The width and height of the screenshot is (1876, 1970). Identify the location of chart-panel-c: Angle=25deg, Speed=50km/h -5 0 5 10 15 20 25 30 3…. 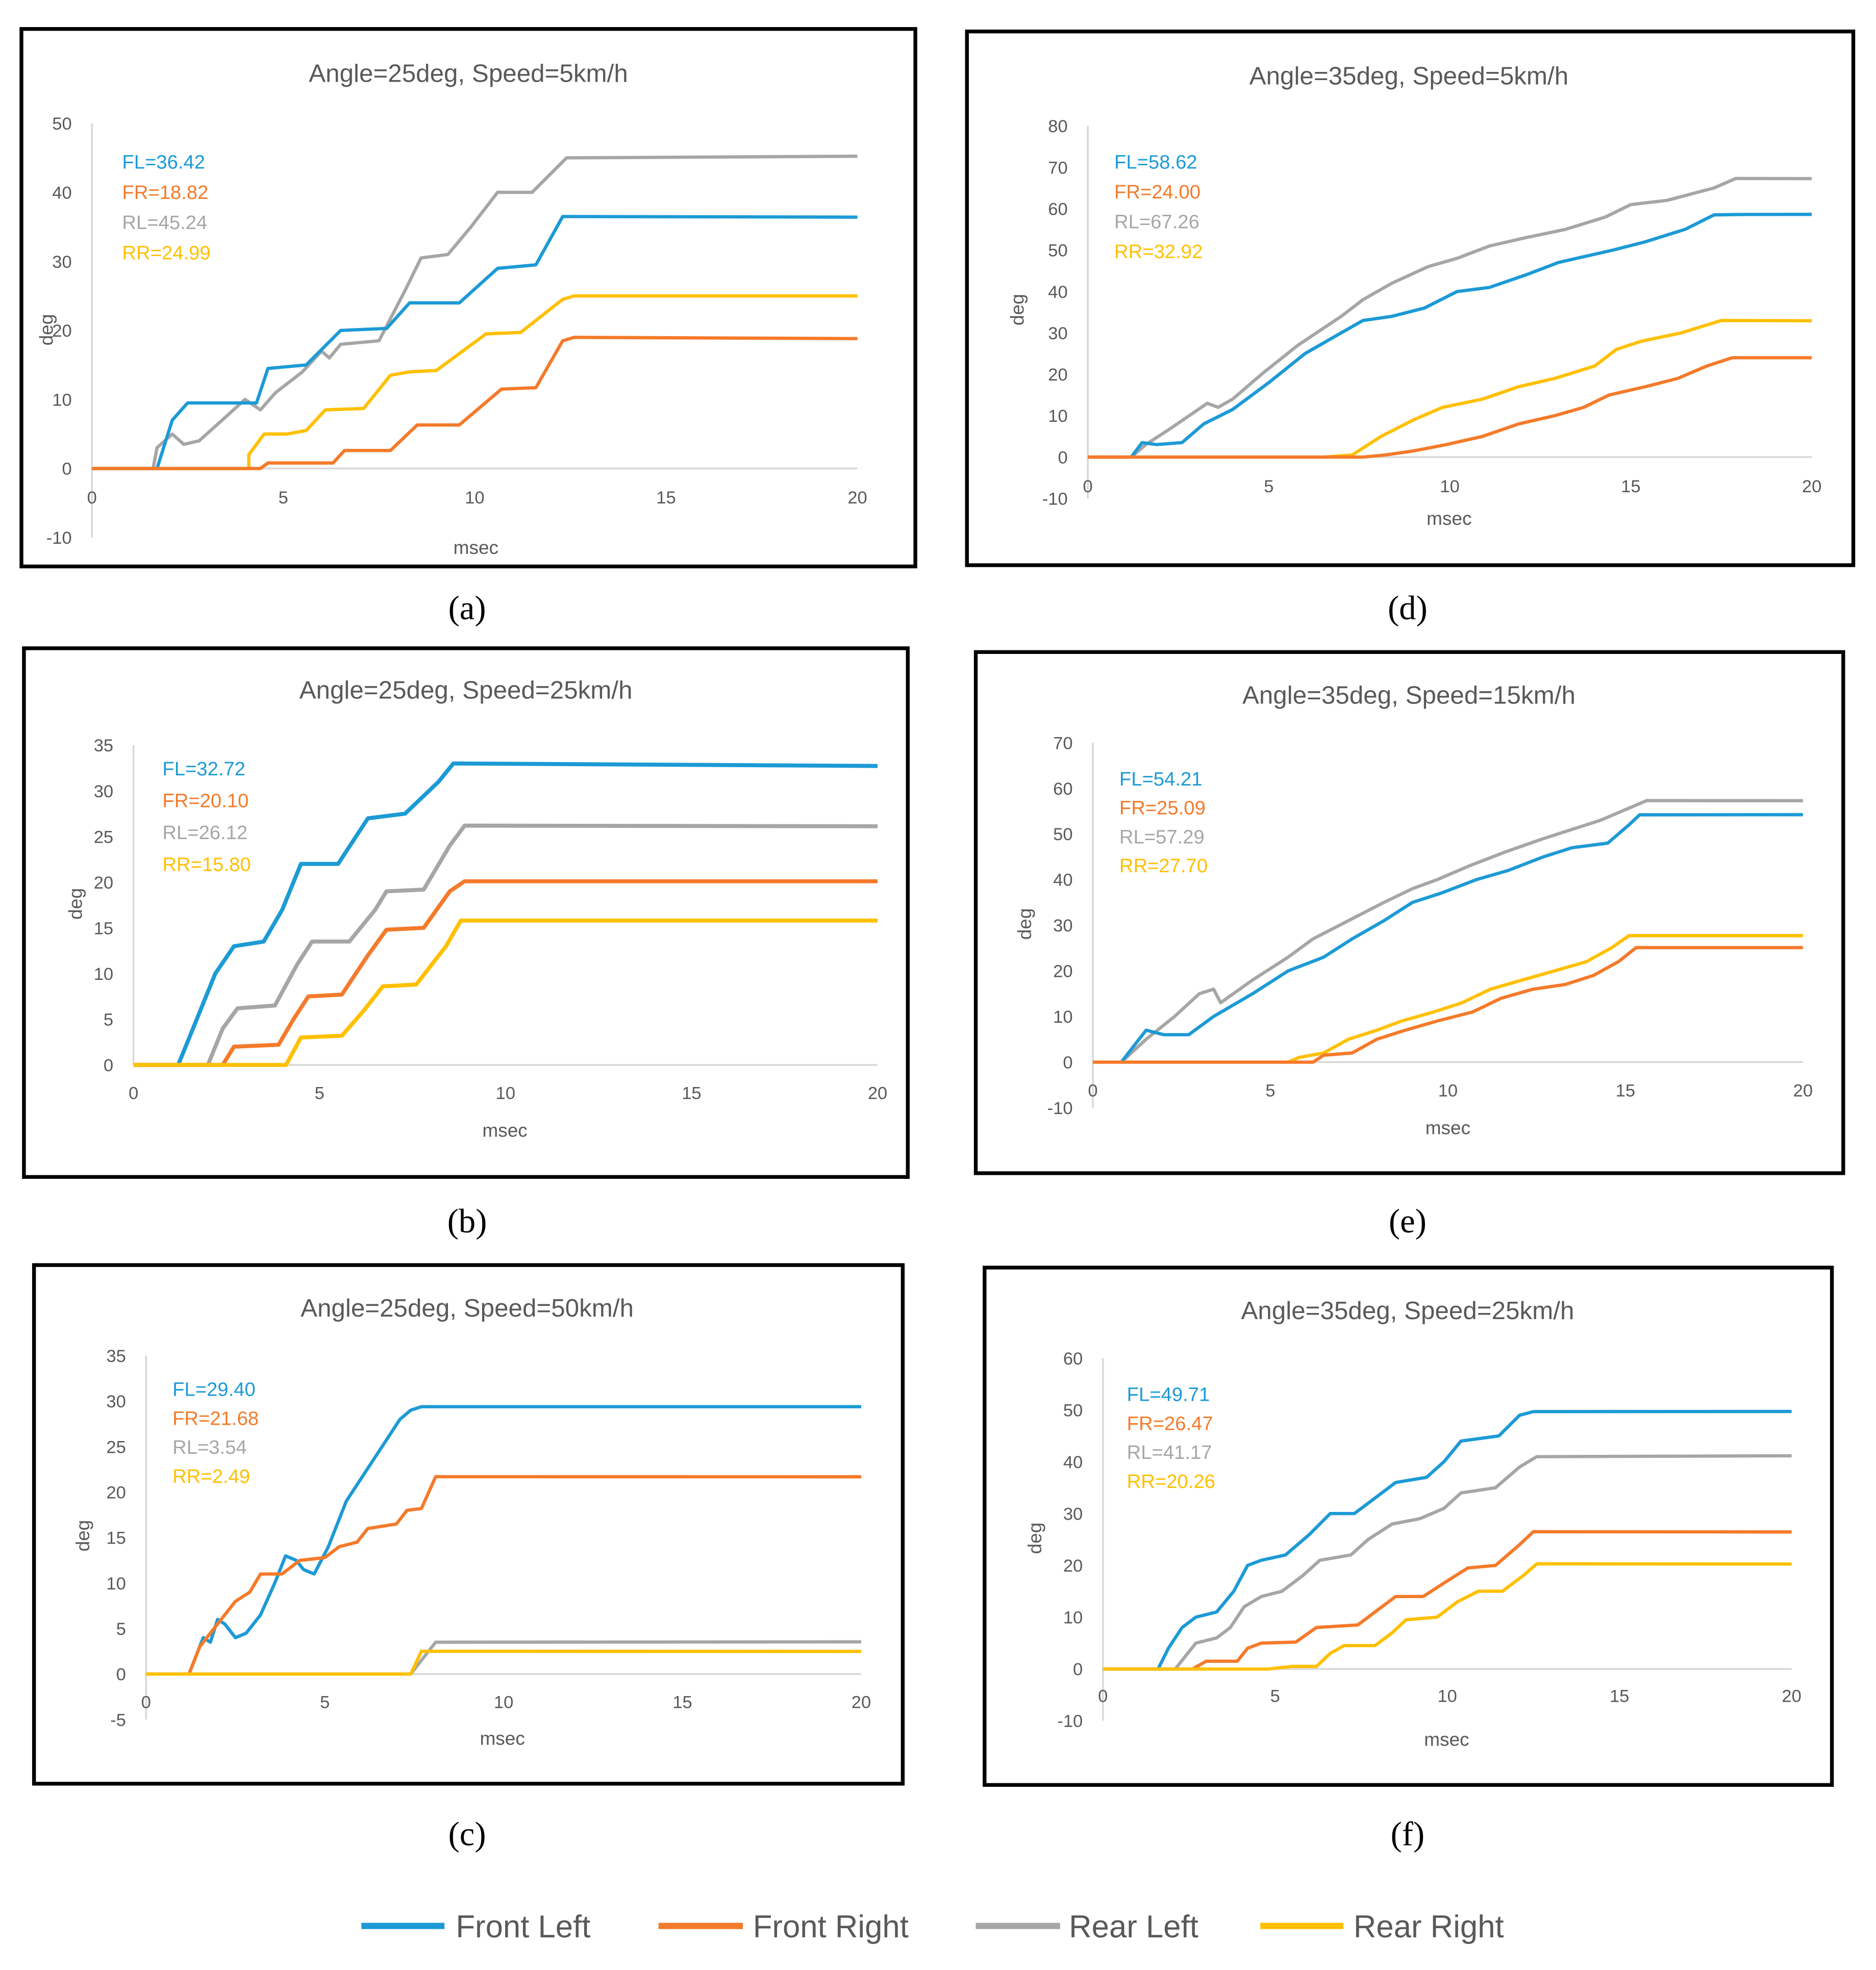
(468, 1558).